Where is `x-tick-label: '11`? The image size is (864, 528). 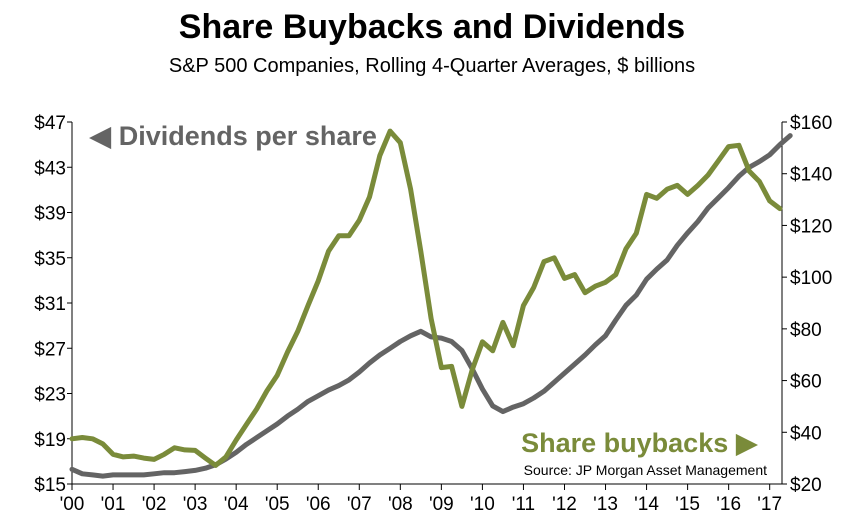
x-tick-label: '11 is located at coordinates (523, 504).